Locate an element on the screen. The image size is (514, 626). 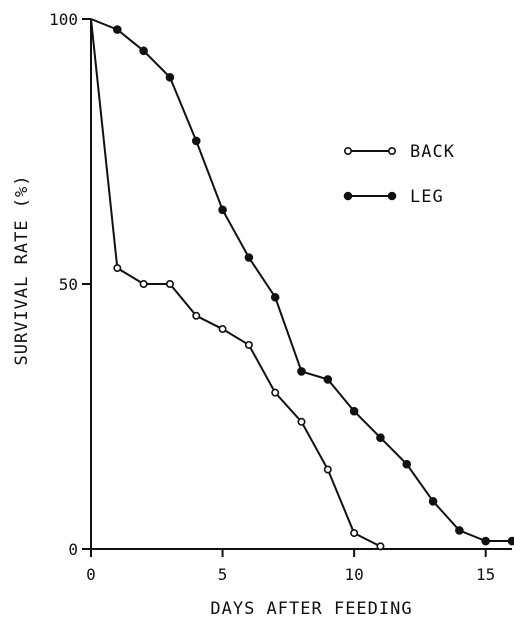
y-tick-label: 50 is located at coordinates (68, 284).